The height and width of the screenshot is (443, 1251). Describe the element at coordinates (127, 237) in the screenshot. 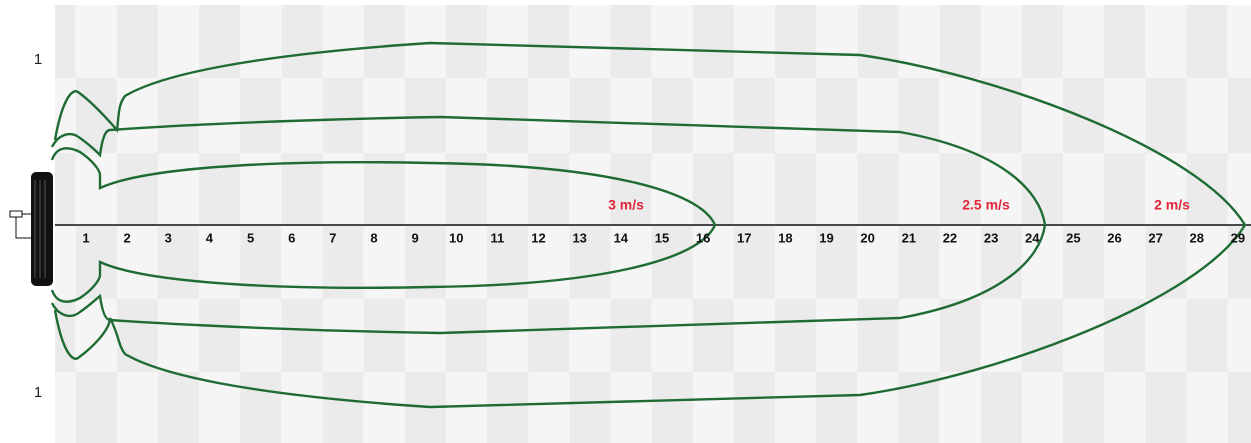

I see `axis-label: 2` at that location.